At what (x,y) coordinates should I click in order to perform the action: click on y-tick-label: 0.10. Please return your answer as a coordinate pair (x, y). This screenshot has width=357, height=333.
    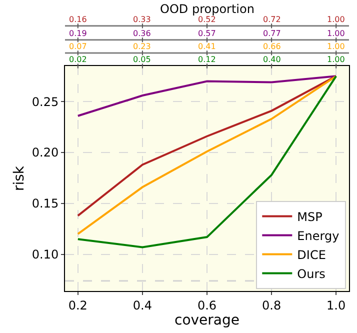
    Looking at the image, I should click on (45, 255).